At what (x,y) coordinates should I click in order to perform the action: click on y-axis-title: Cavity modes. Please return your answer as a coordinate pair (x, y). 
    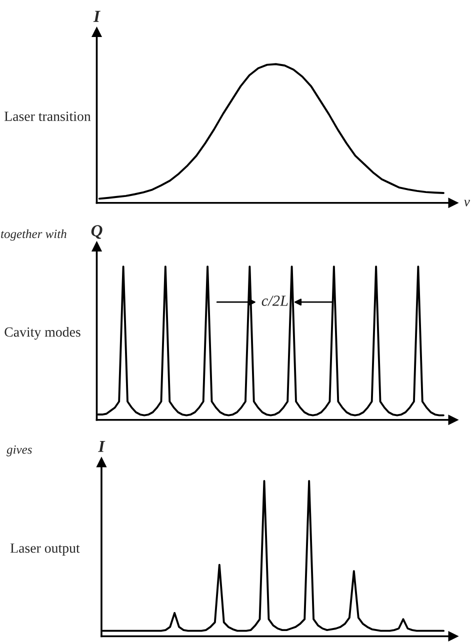
    Looking at the image, I should click on (42, 333).